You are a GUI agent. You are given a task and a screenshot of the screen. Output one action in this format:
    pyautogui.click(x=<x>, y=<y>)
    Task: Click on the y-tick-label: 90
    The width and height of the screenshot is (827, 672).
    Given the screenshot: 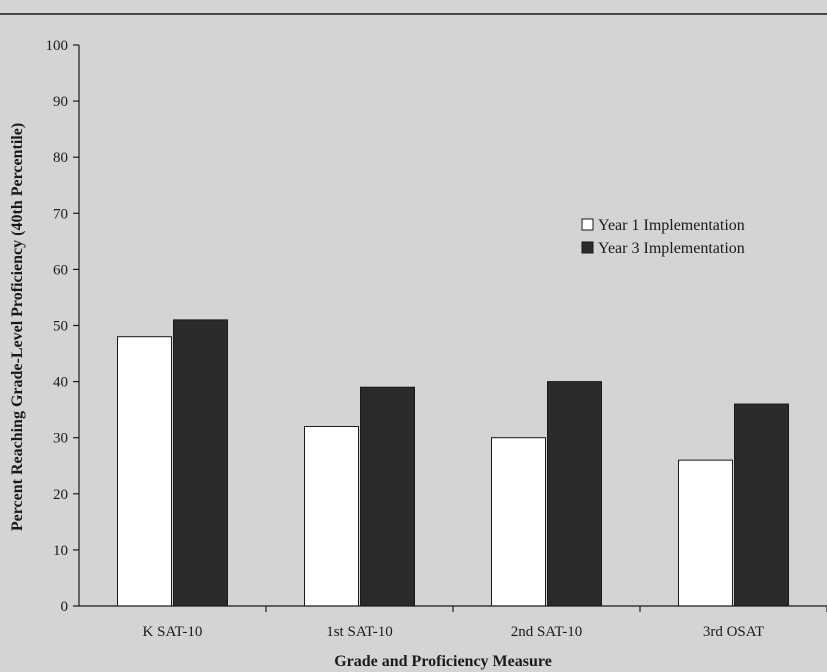 What is the action you would take?
    pyautogui.click(x=60, y=102)
    